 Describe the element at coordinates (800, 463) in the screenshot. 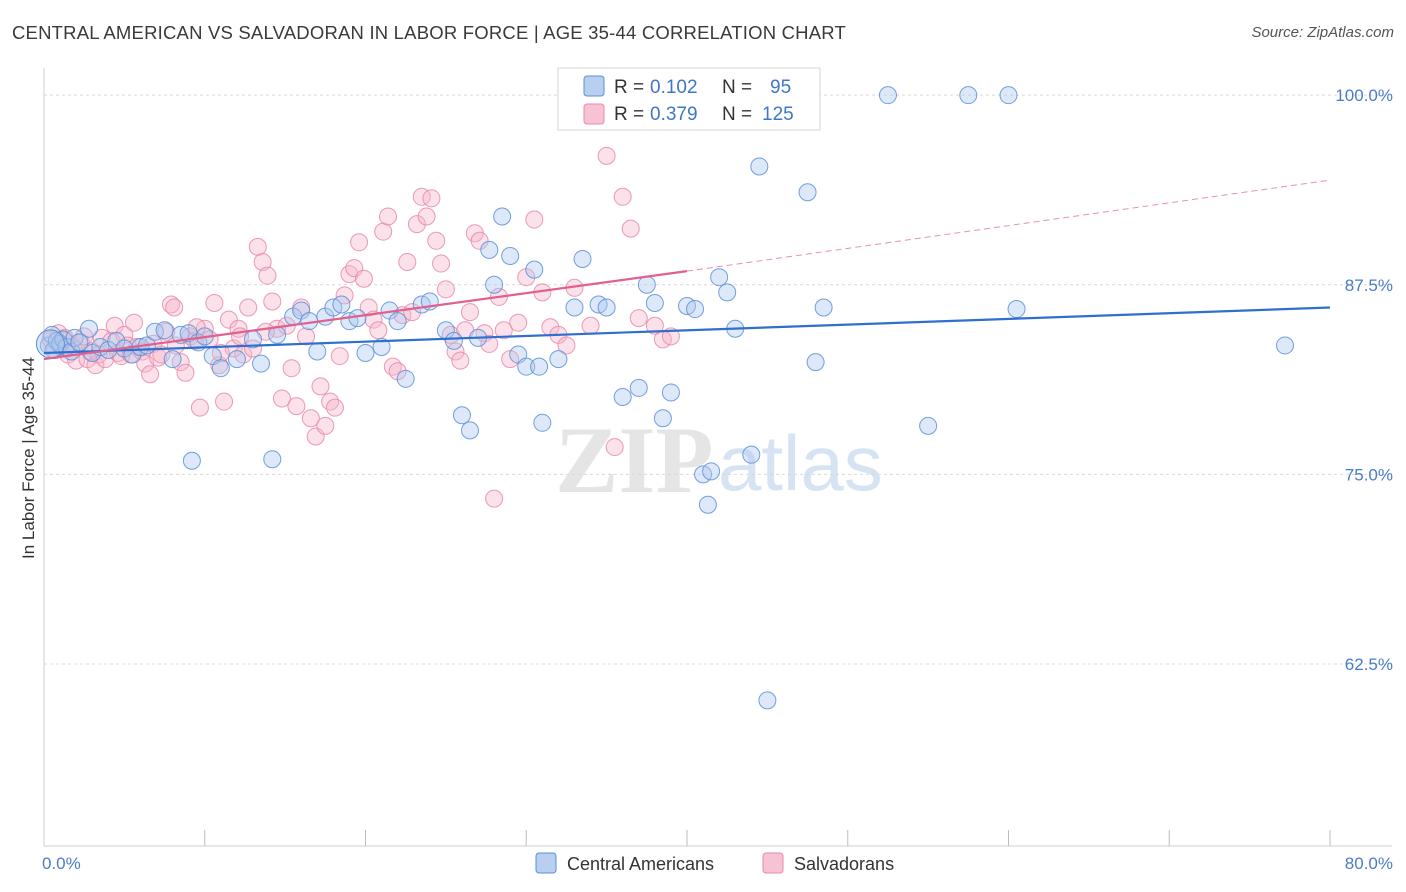

I see `watermark-atlas: atlas` at that location.